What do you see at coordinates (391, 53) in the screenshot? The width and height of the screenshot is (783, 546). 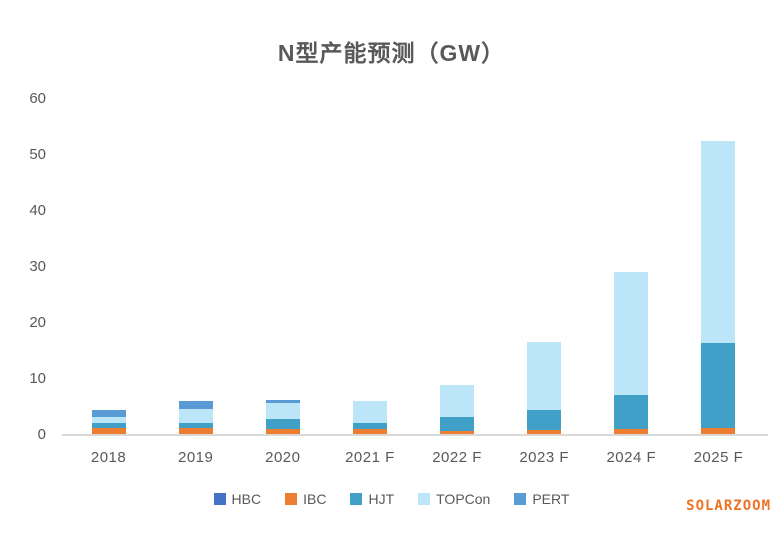 I see `chart-title: N型产能预测（GW）` at bounding box center [391, 53].